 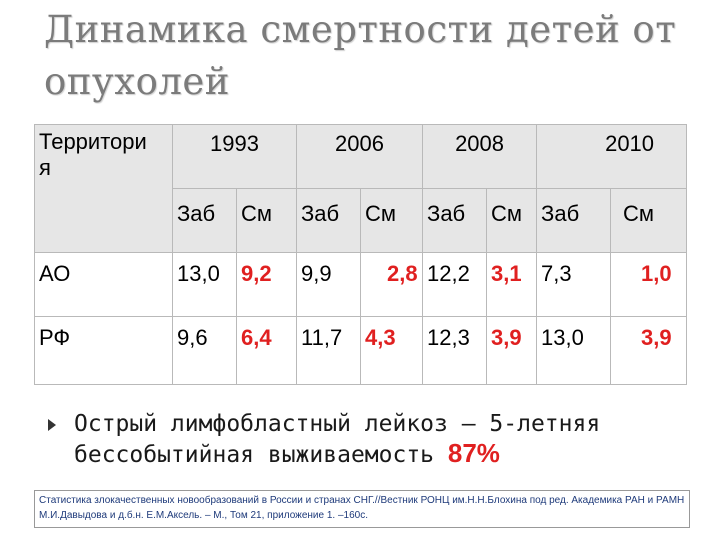 I want to click on bullet-arrow-icon, so click(x=52, y=425).